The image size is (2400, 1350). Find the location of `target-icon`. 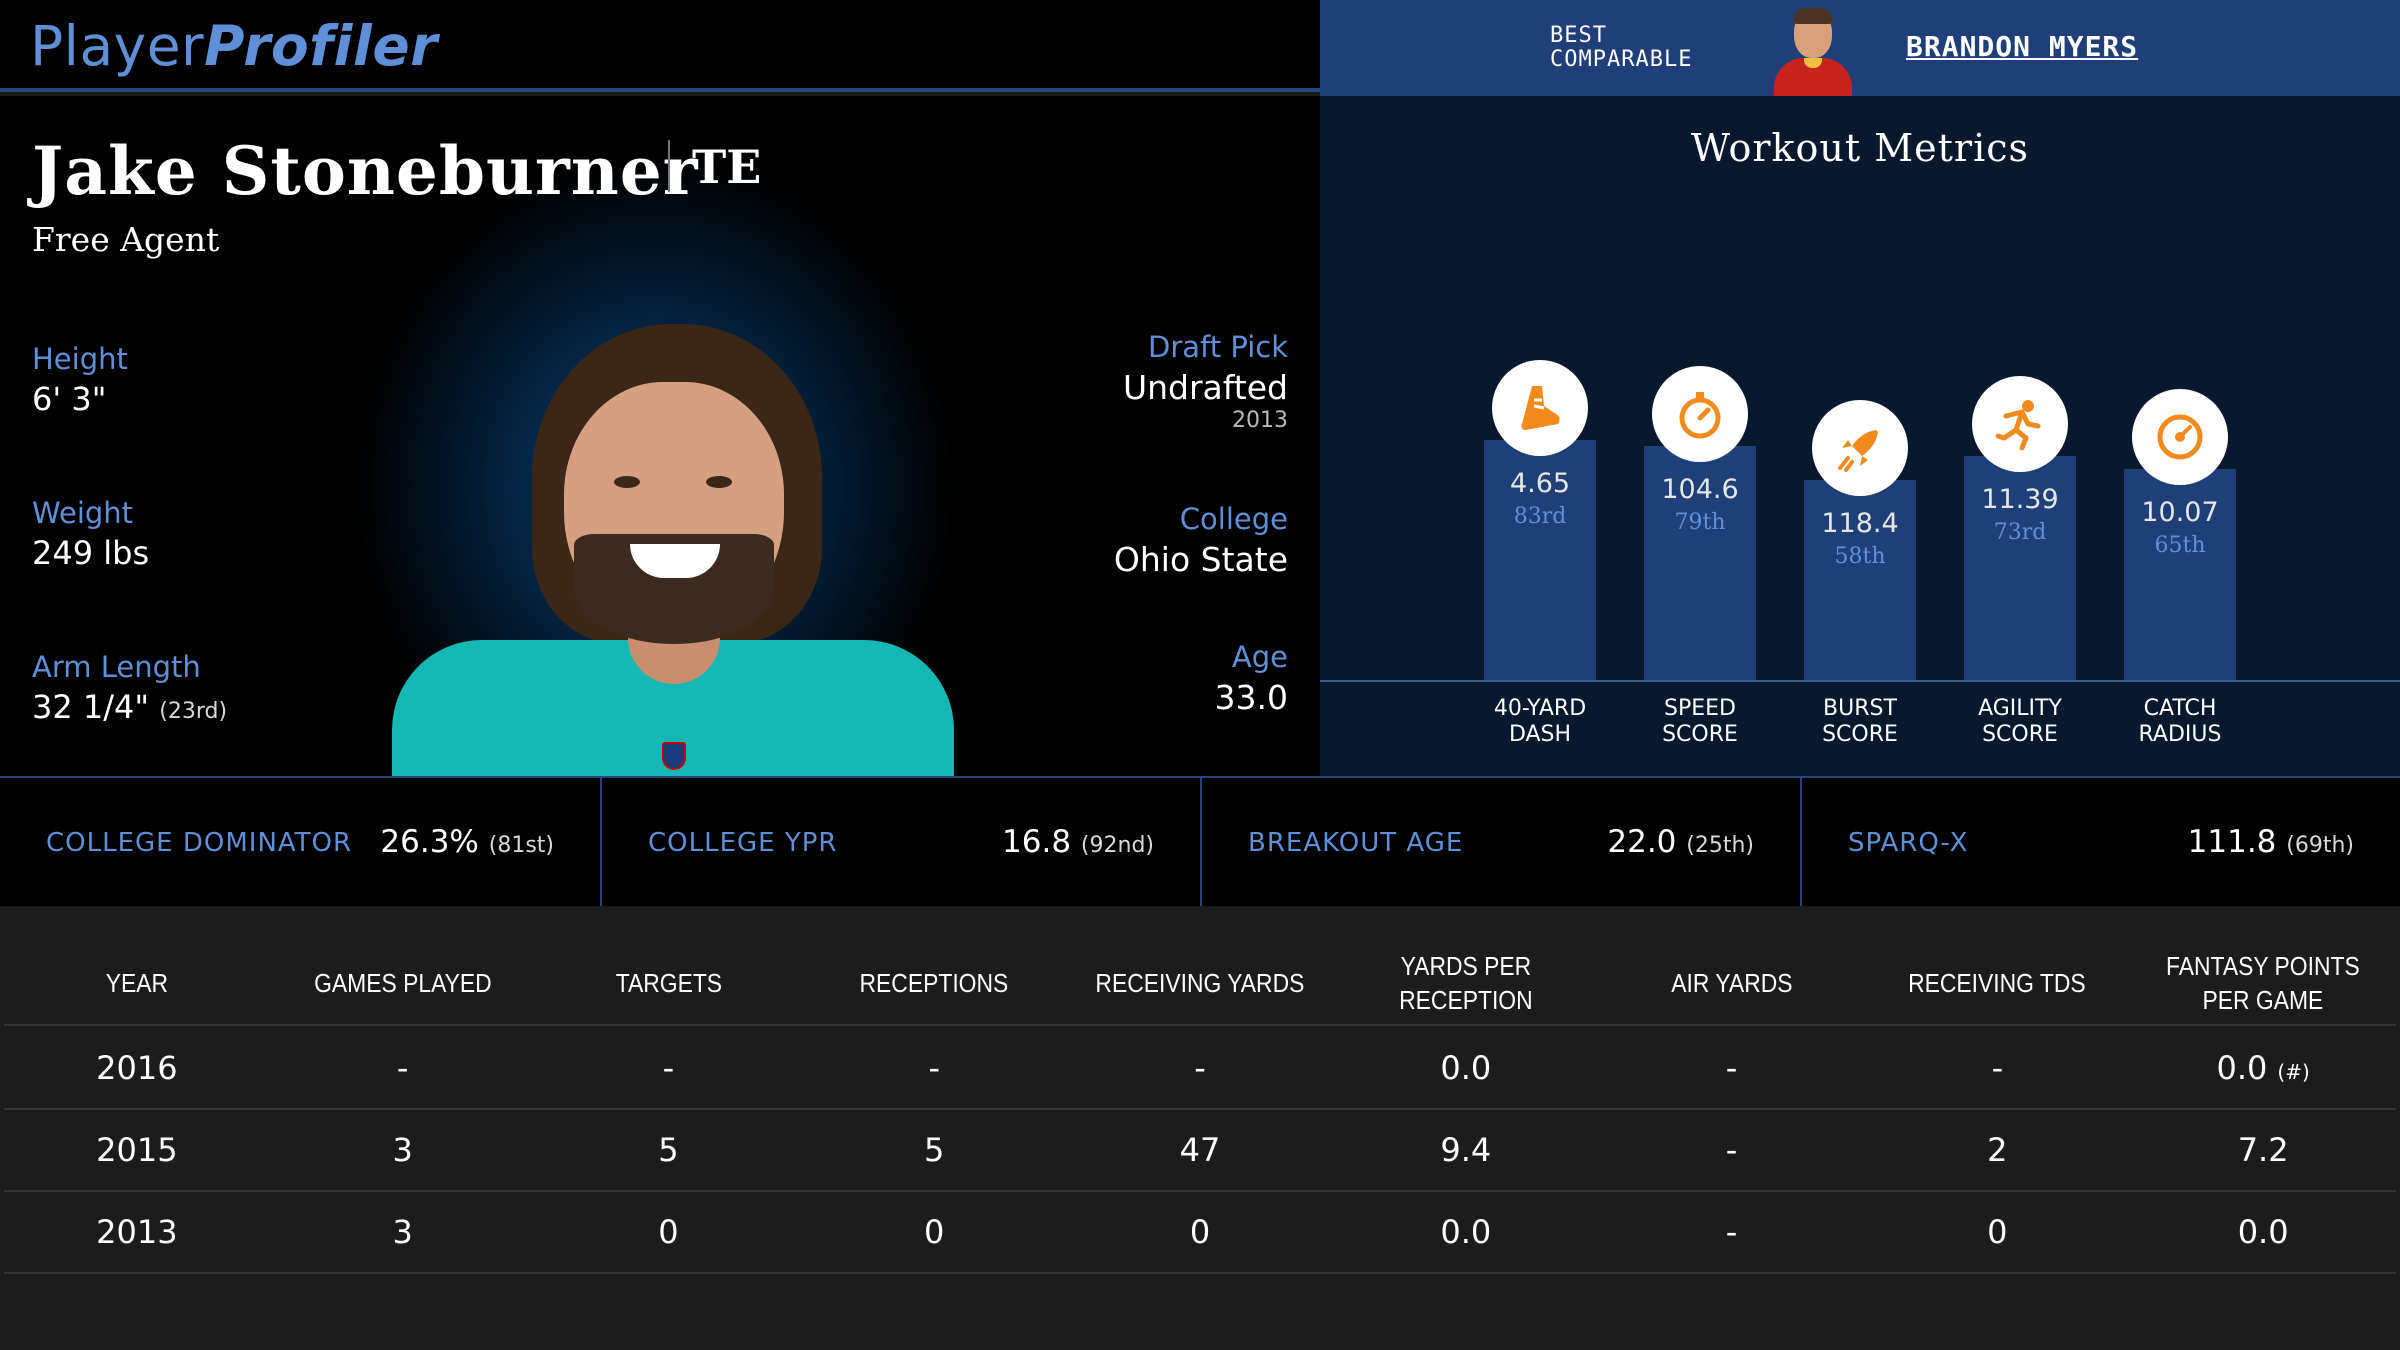

target-icon is located at coordinates (2180, 437).